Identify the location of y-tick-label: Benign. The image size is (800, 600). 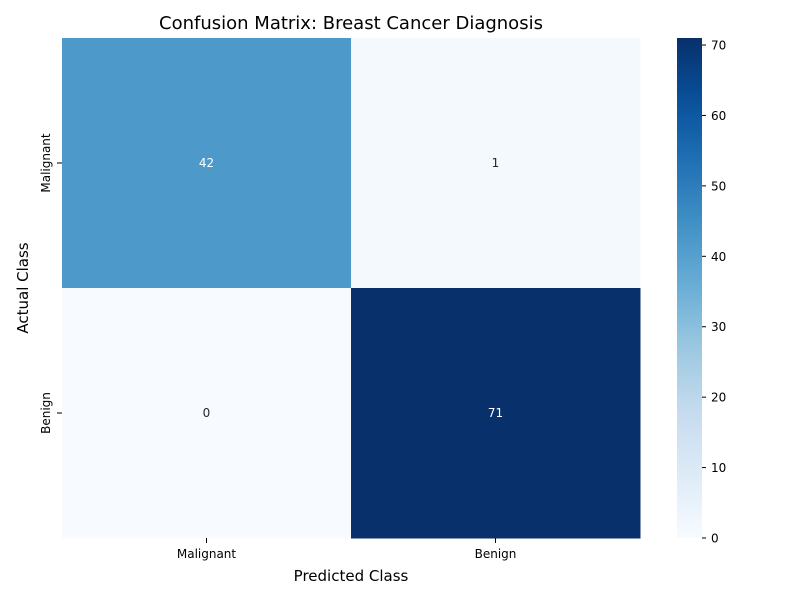
(46, 413).